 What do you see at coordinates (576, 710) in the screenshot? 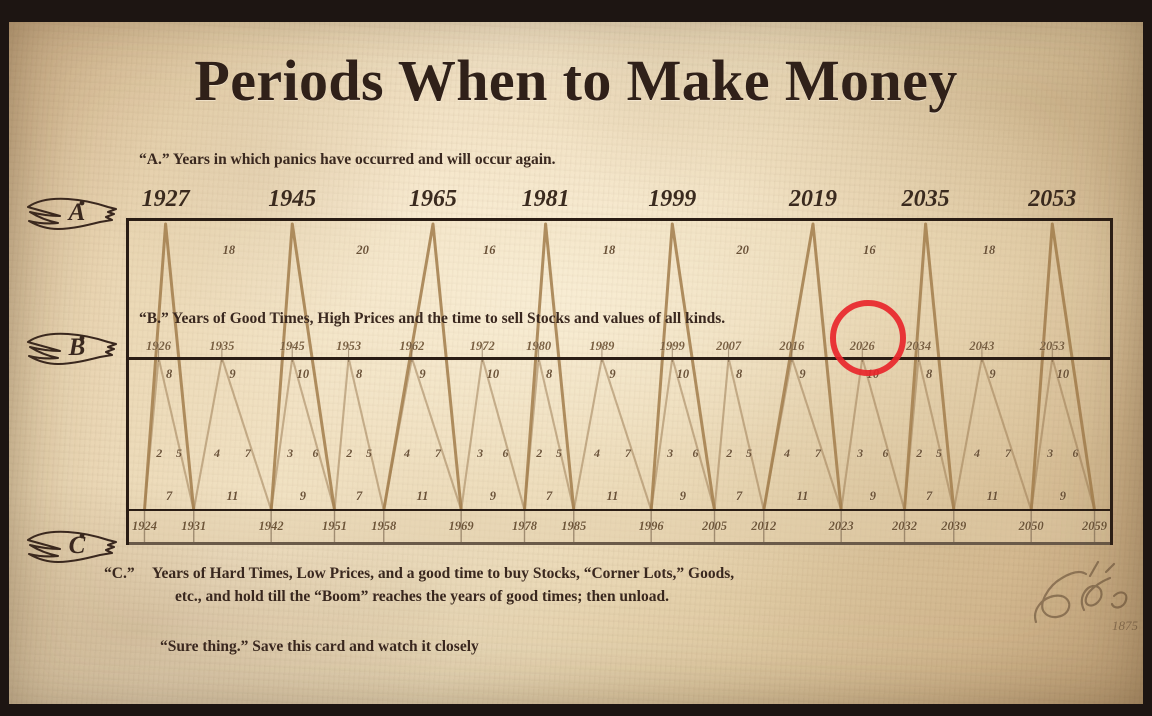
I see `card-edge-bottom` at bounding box center [576, 710].